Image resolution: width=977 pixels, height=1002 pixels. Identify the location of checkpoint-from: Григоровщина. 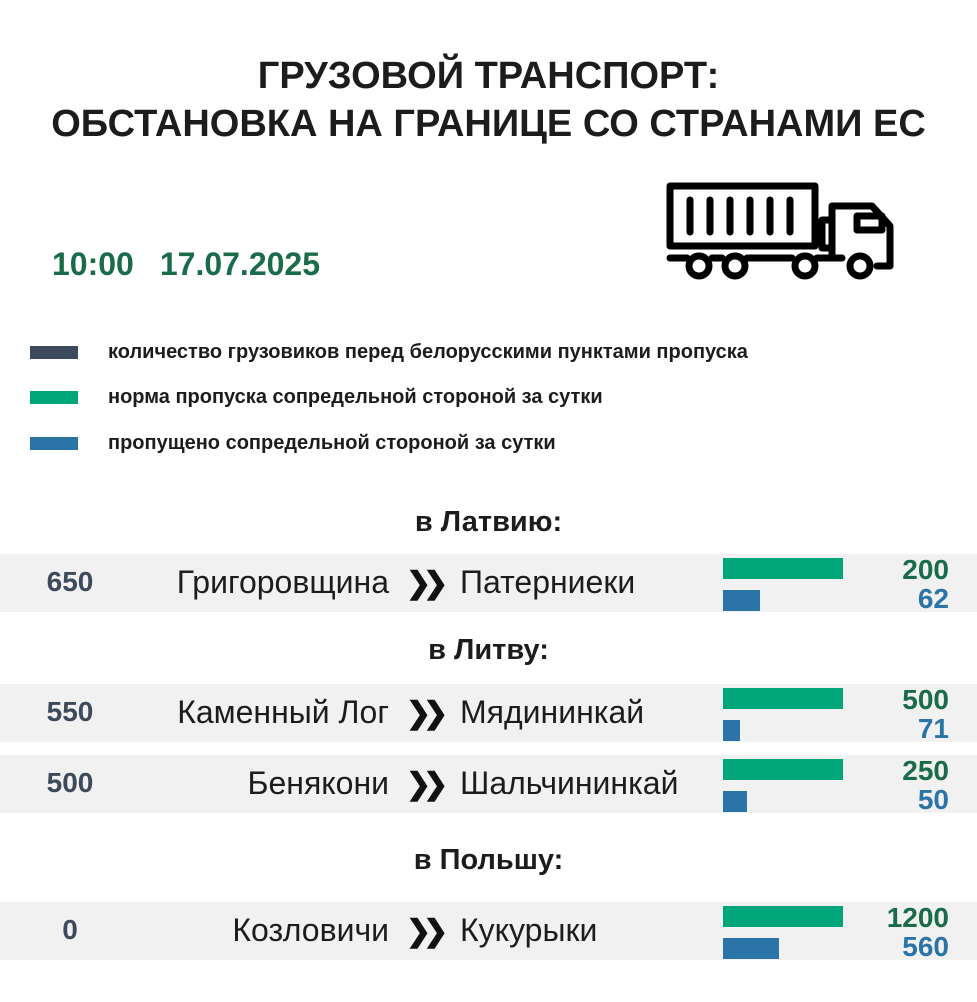
(282, 582).